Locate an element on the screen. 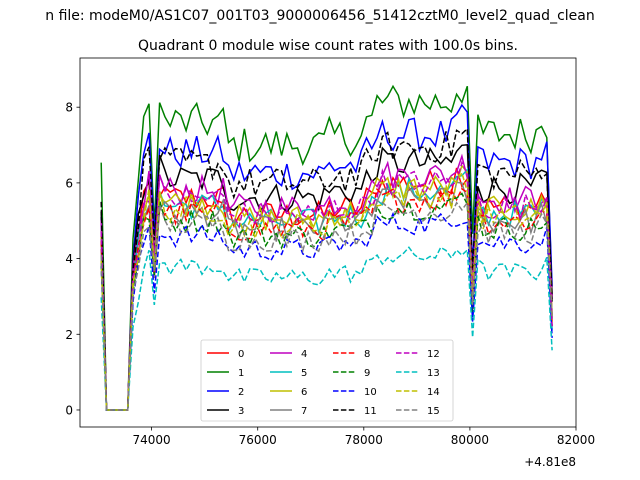  y-tick-label: 6 is located at coordinates (69, 183).